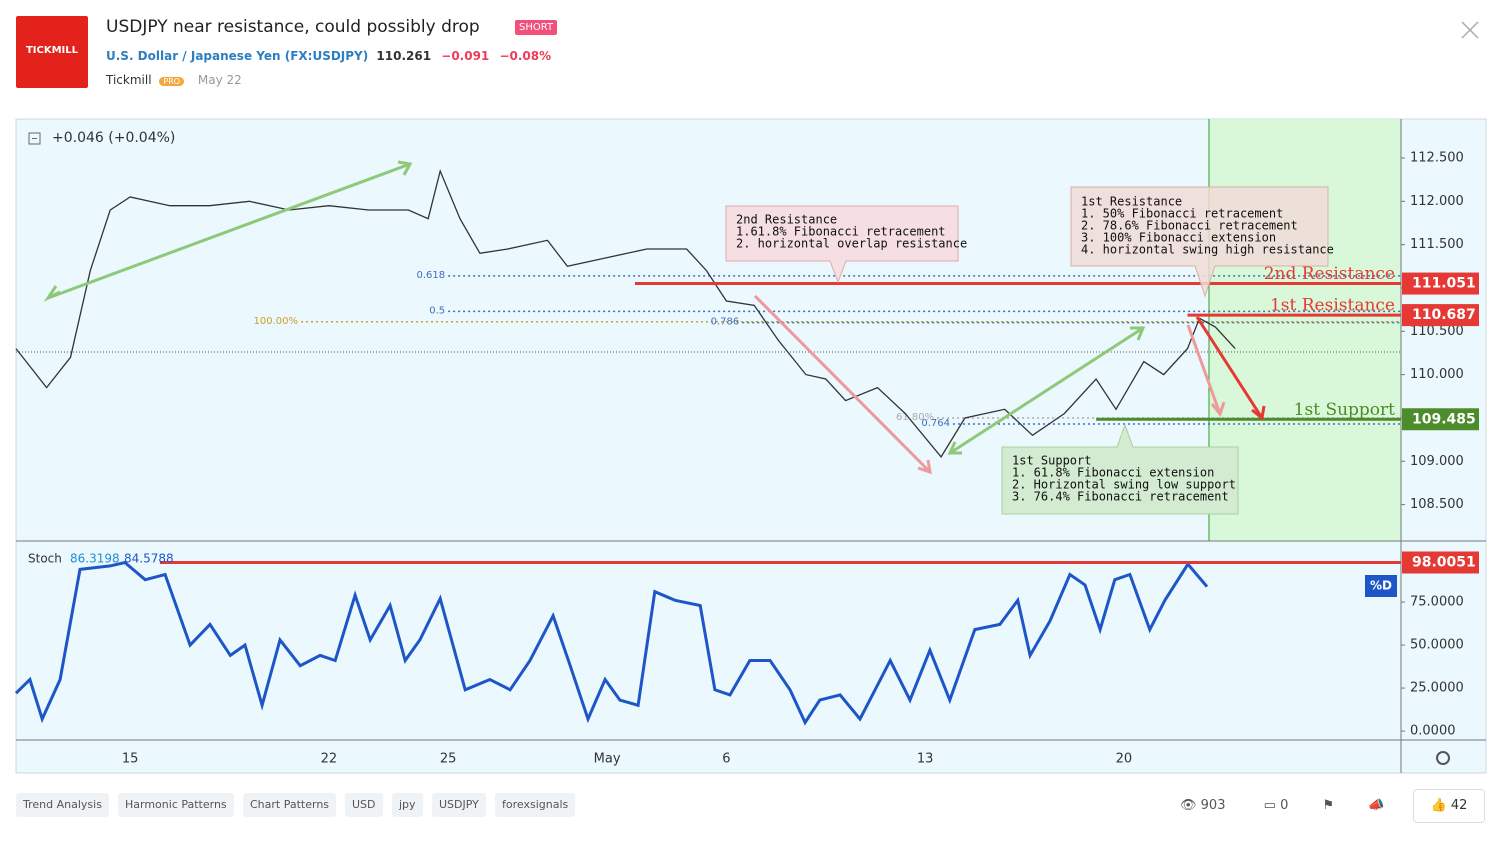  Describe the element at coordinates (536, 27) in the screenshot. I see `short-badge: SHORT` at that location.